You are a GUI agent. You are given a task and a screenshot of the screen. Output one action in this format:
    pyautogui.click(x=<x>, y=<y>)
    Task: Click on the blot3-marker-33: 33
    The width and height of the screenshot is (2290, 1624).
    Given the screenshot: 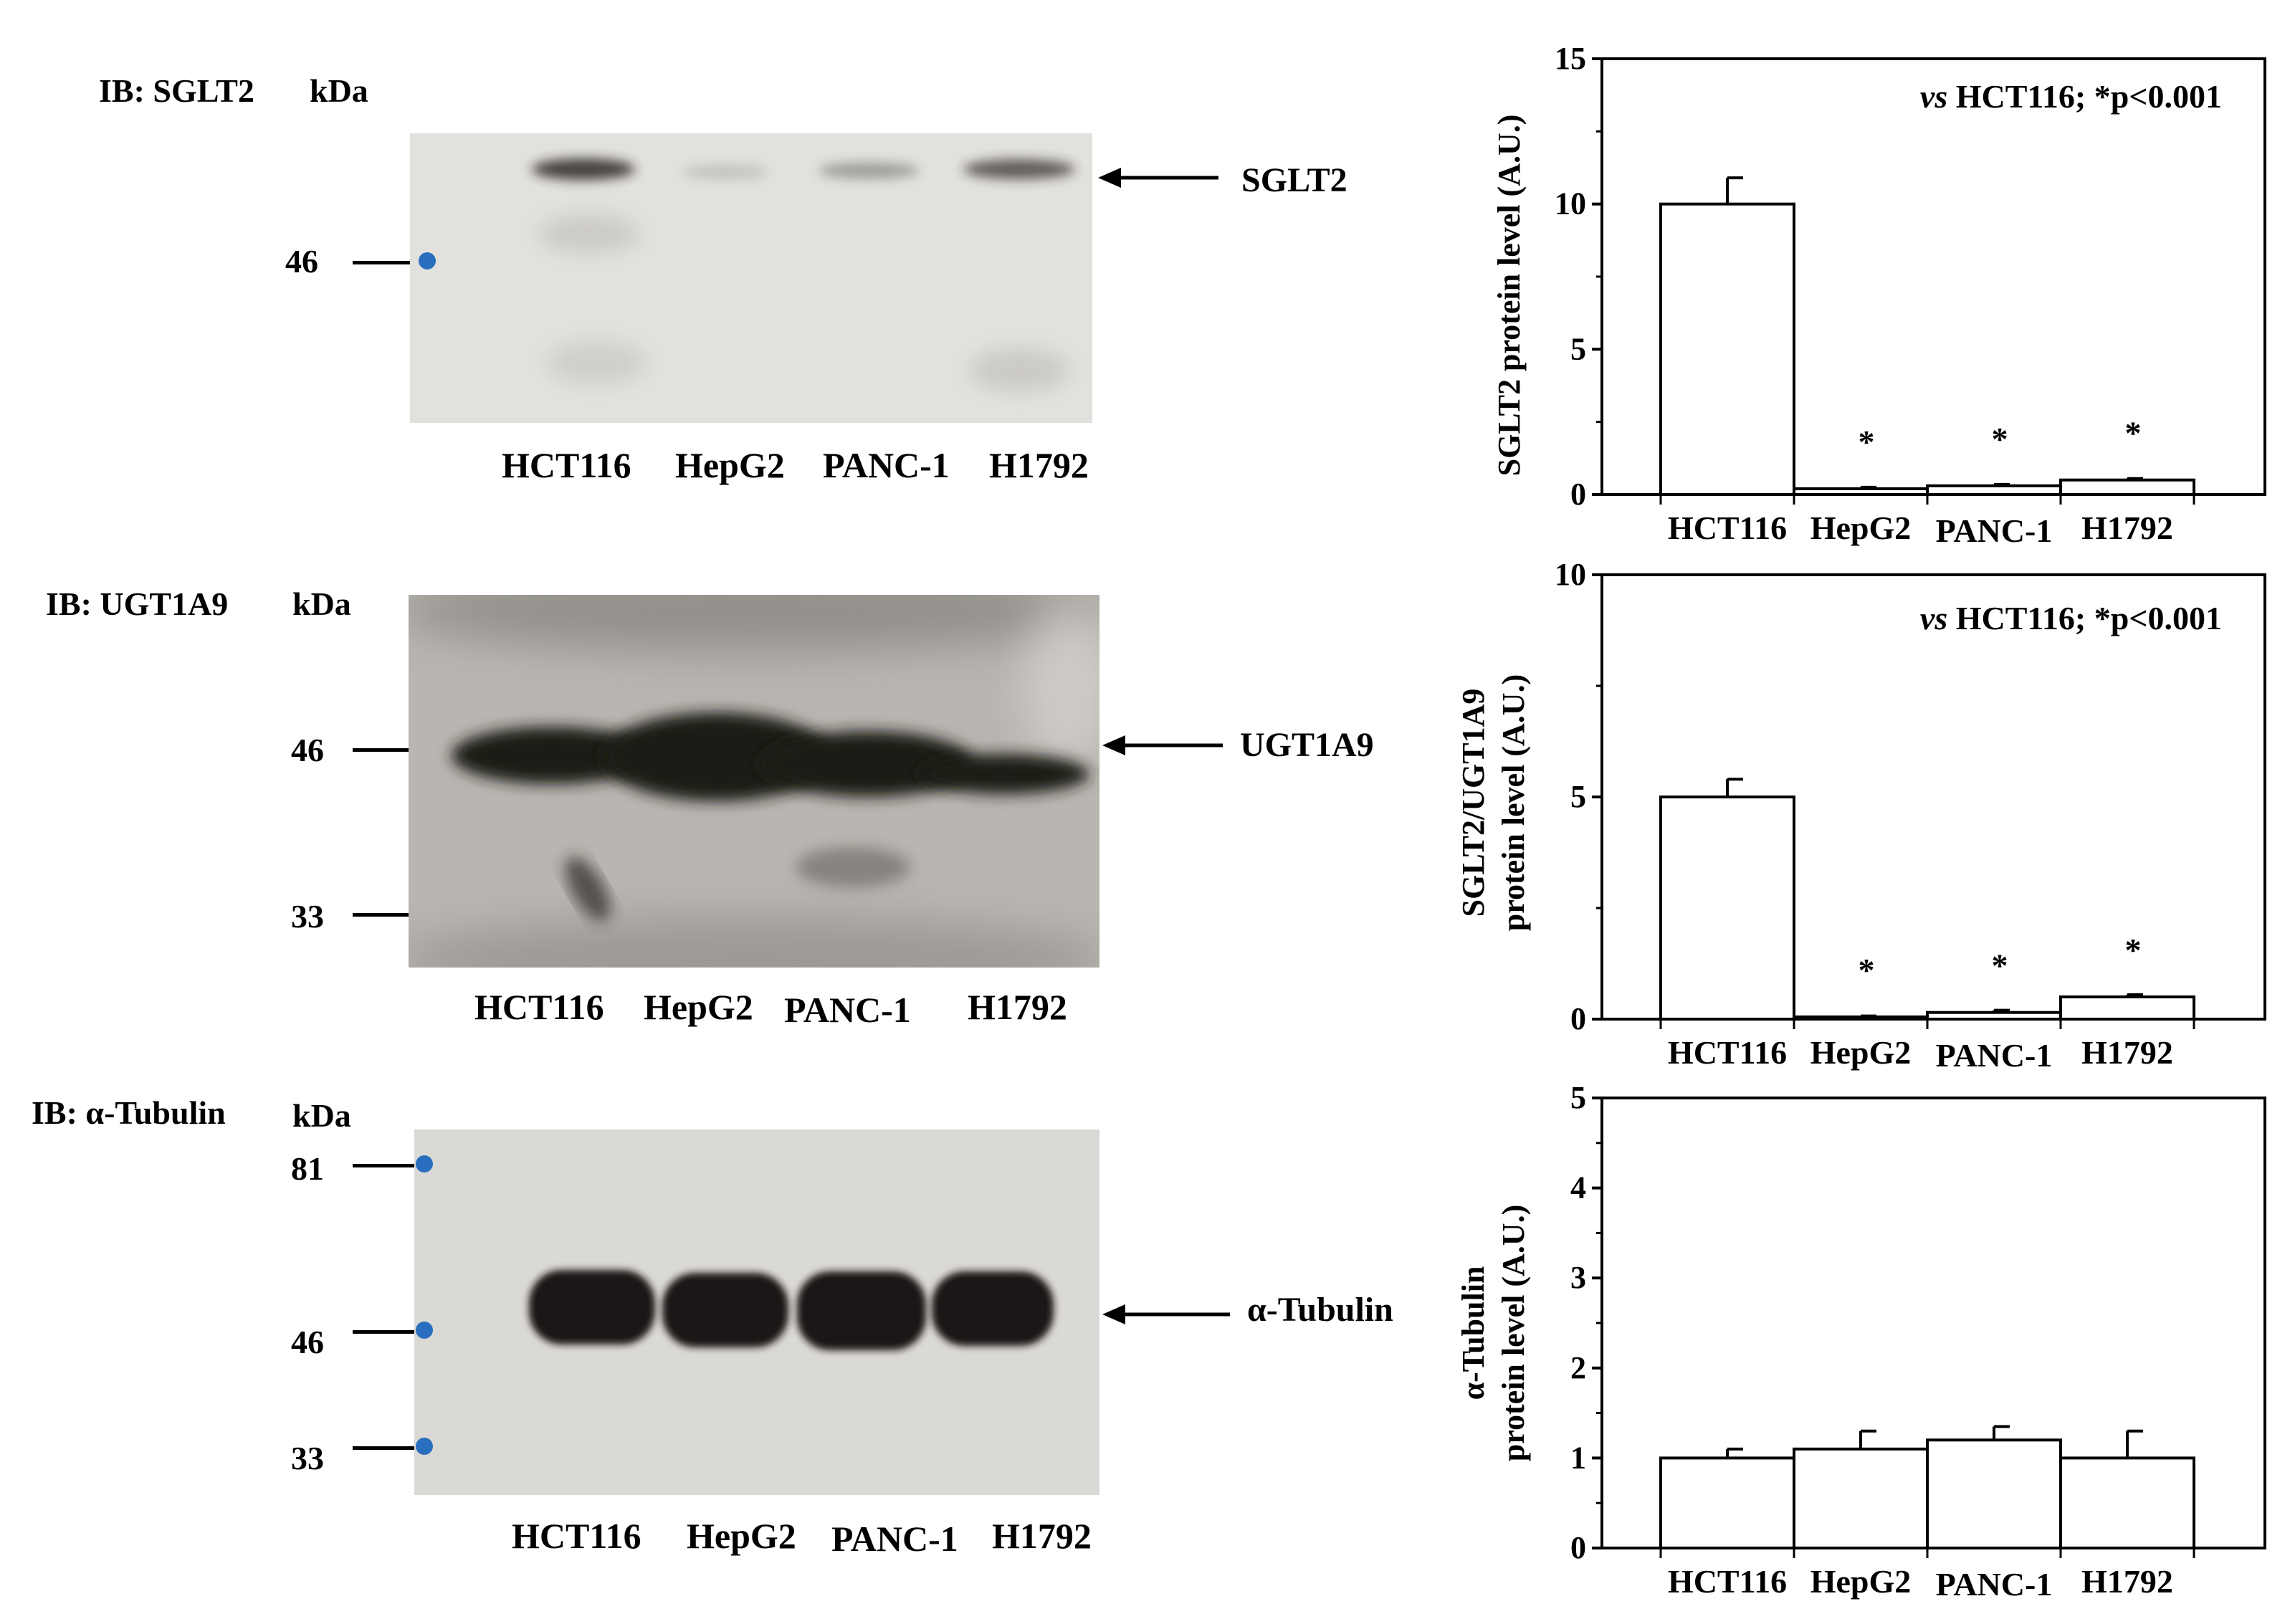 What is the action you would take?
    pyautogui.click(x=307, y=1458)
    